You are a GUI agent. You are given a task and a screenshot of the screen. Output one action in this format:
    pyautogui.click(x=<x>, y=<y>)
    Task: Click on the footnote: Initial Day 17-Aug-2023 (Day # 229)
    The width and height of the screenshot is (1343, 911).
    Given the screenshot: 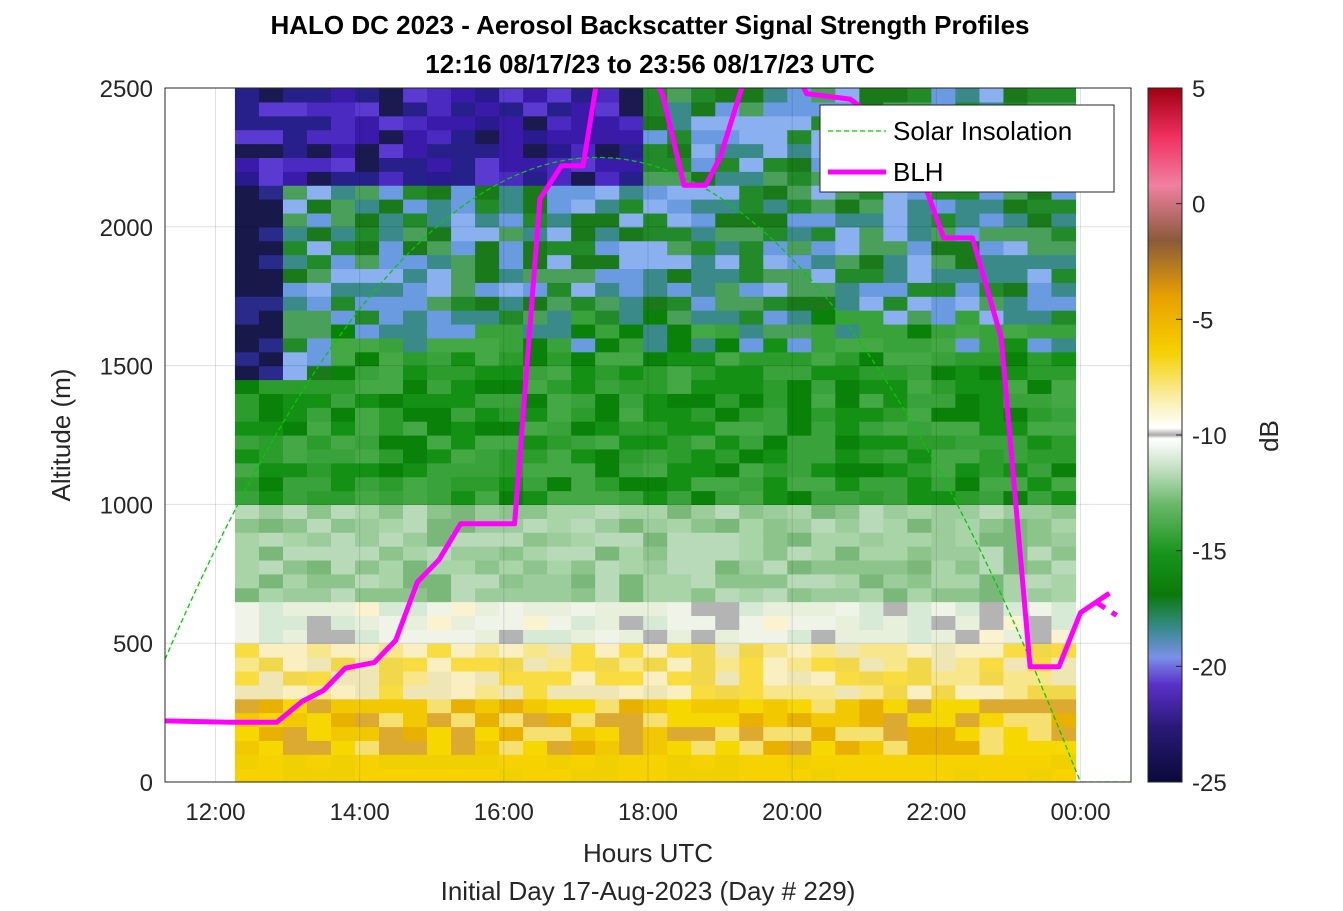 What is the action you would take?
    pyautogui.click(x=648, y=891)
    